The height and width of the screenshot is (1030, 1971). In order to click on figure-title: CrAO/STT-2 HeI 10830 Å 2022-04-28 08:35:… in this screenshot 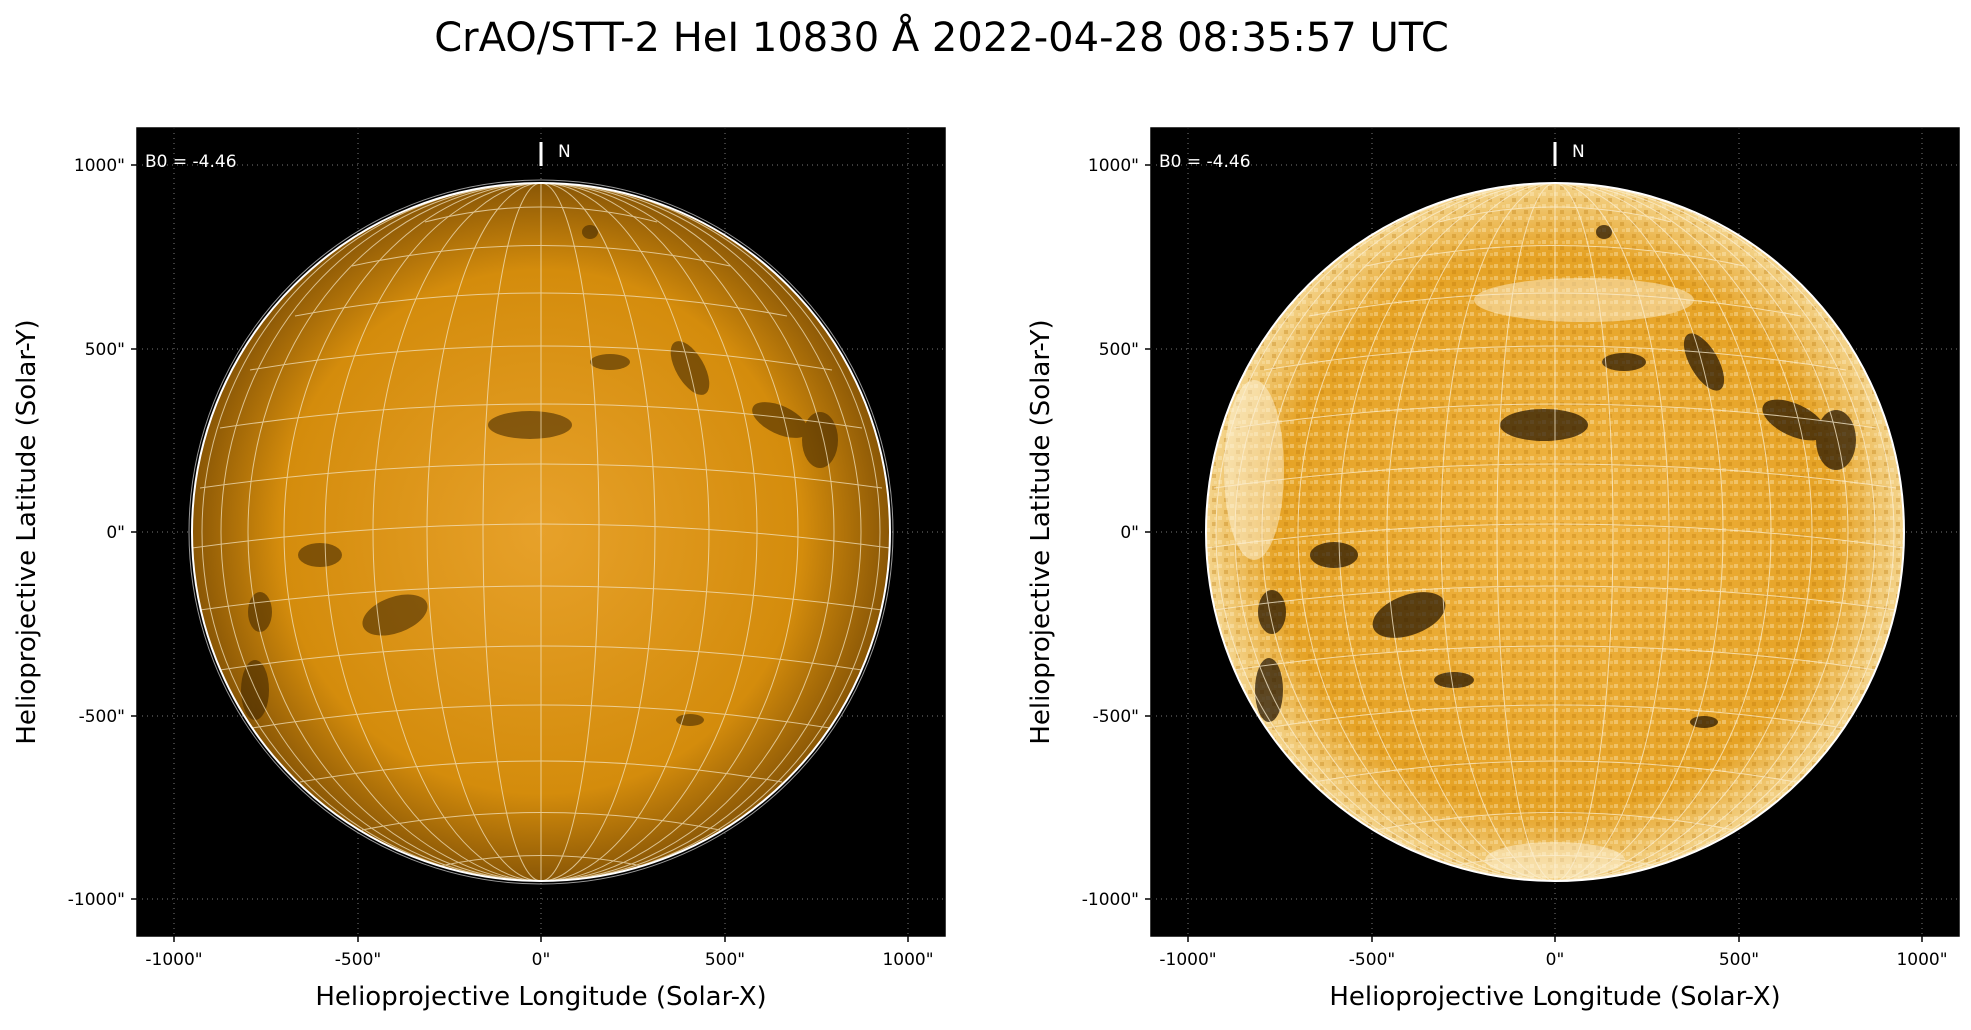, I will do `click(941, 38)`.